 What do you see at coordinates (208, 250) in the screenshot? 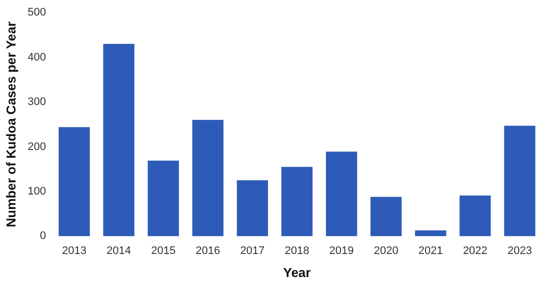
I see `x-tick-label: 2016` at bounding box center [208, 250].